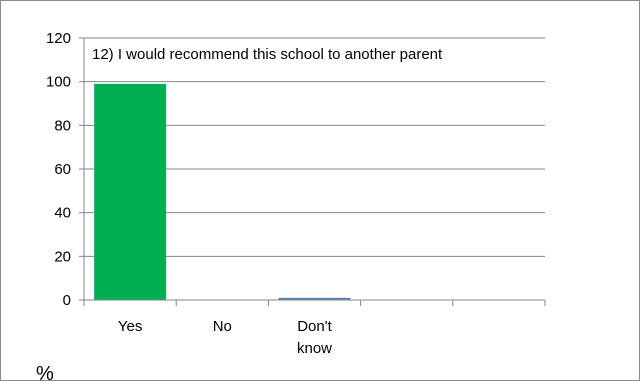 This screenshot has height=382, width=640. What do you see at coordinates (62, 213) in the screenshot?
I see `y-tick-label: 40` at bounding box center [62, 213].